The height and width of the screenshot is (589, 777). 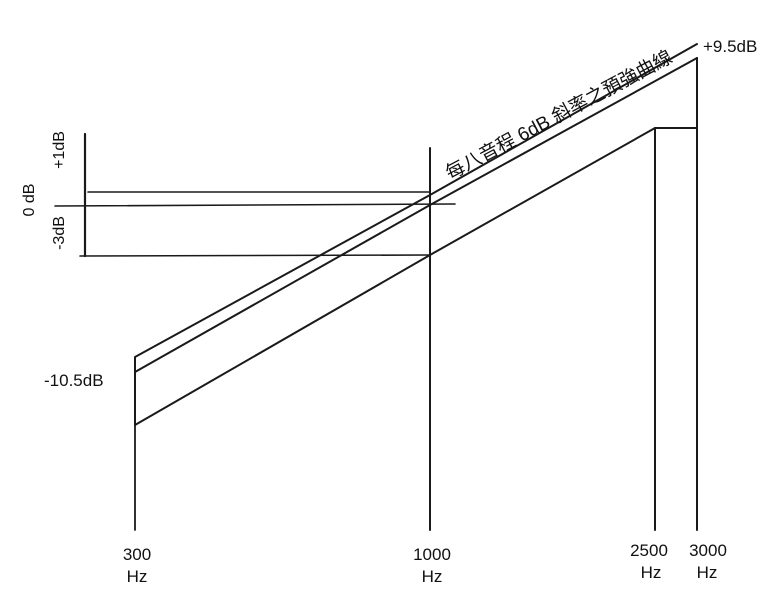 What do you see at coordinates (432, 576) in the screenshot?
I see `freq-1000-unit-label: Hz` at bounding box center [432, 576].